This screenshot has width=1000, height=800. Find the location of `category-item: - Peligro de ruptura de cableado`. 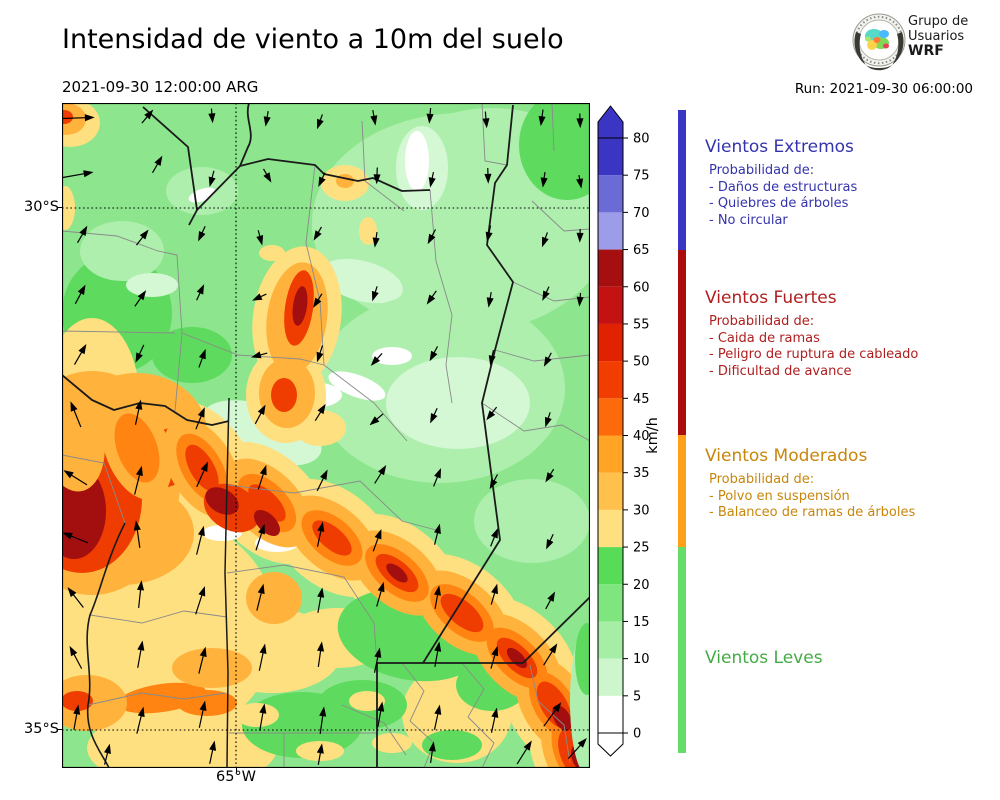

category-item: - Peligro de ruptura de cableado is located at coordinates (814, 354).